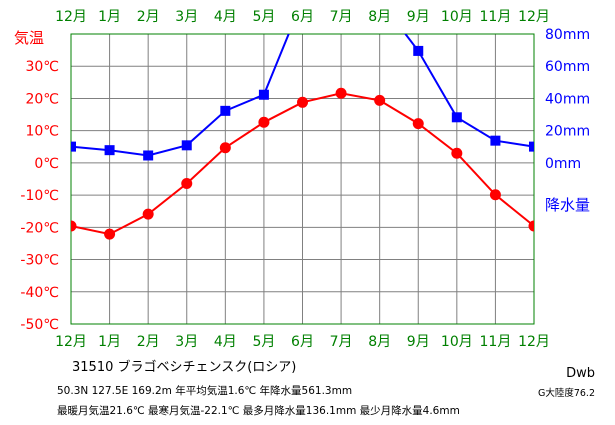  Describe the element at coordinates (341, 17) in the screenshot. I see `month-label-top: 7月` at that location.